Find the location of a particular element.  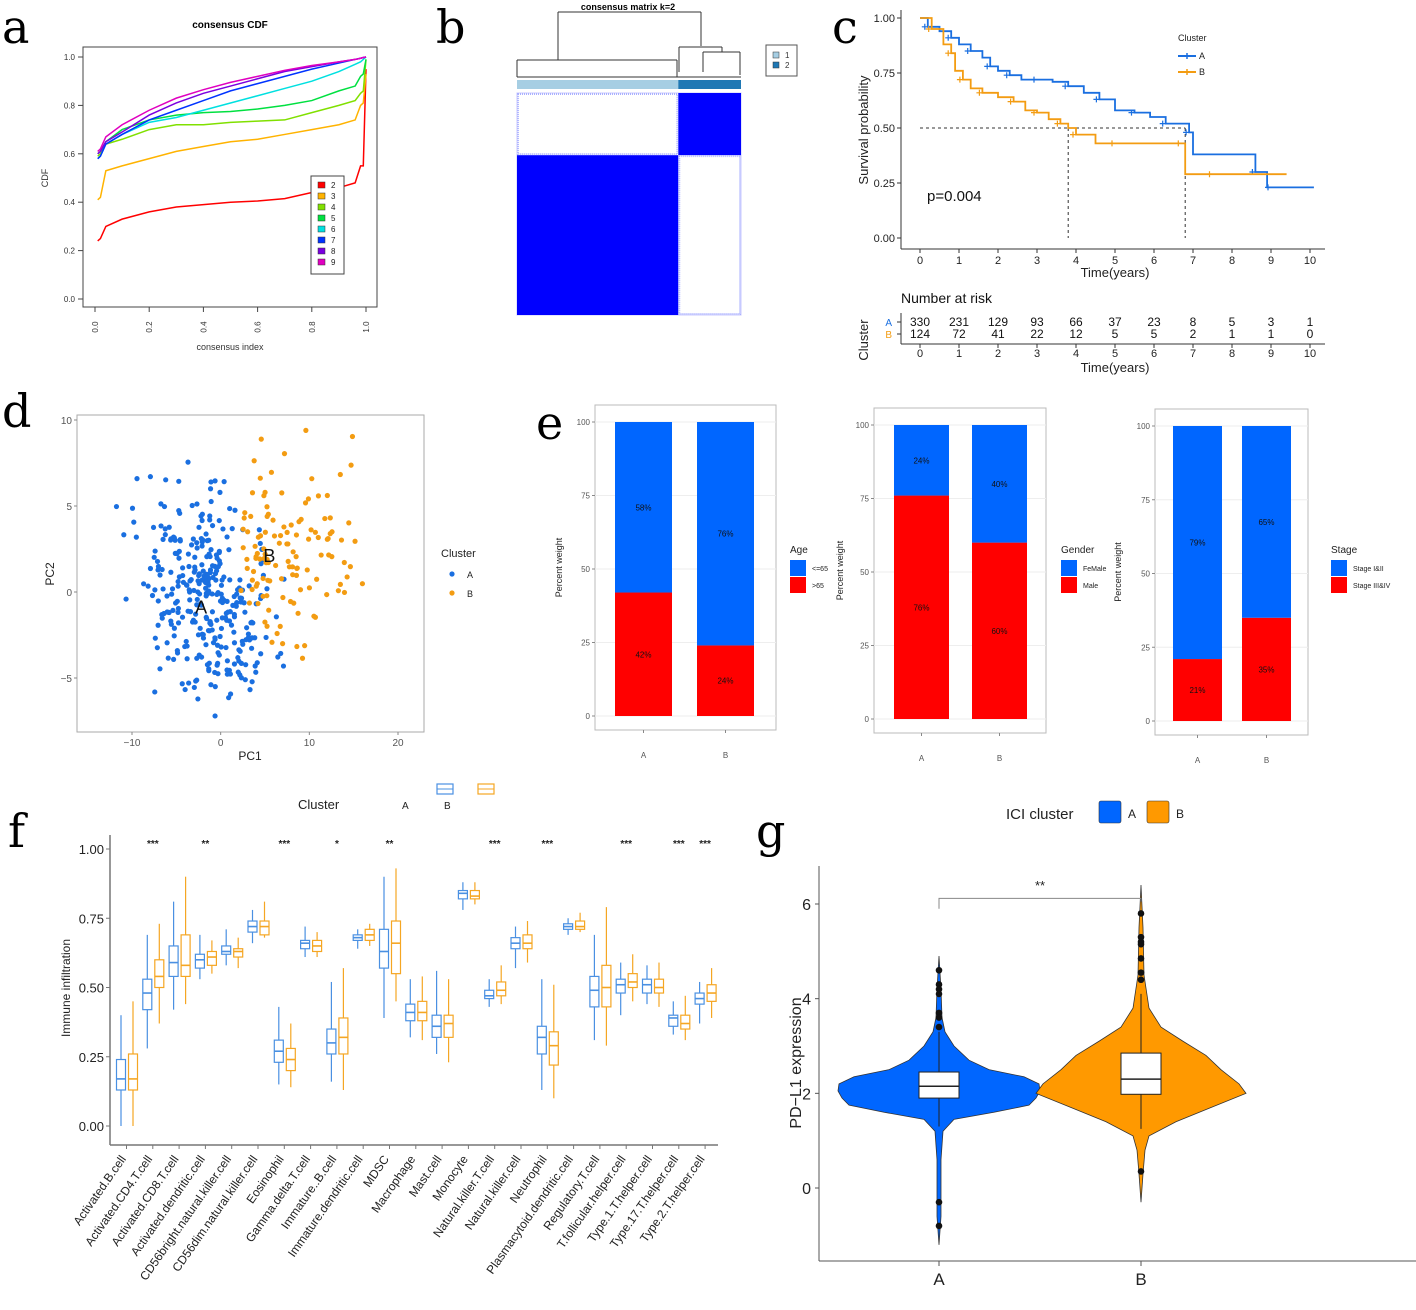

plot-frame is located at coordinates (230, 177).